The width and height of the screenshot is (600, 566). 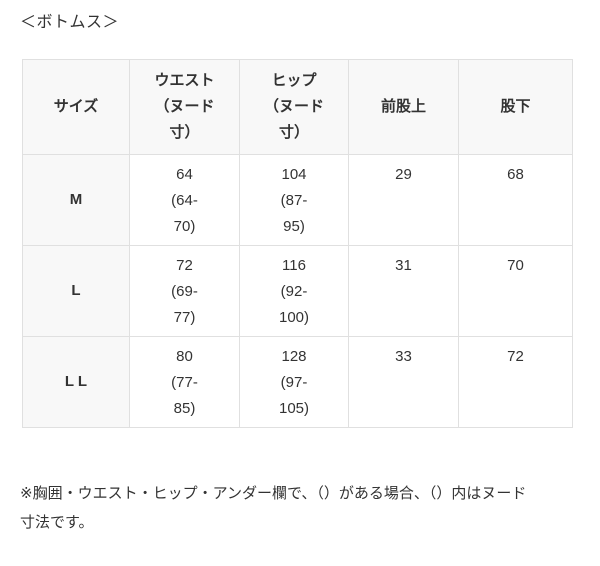 What do you see at coordinates (184, 291) in the screenshot?
I see `waist-value: 72 (69- 77)` at bounding box center [184, 291].